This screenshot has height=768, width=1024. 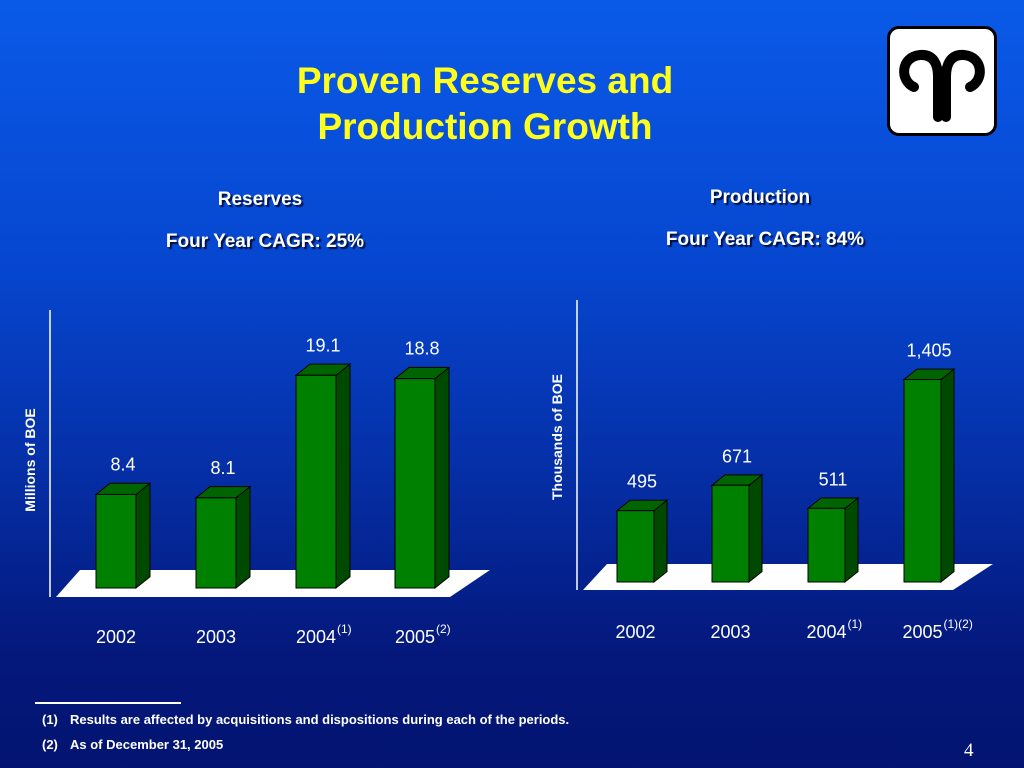 I want to click on production-value-label: 495, so click(x=642, y=482).